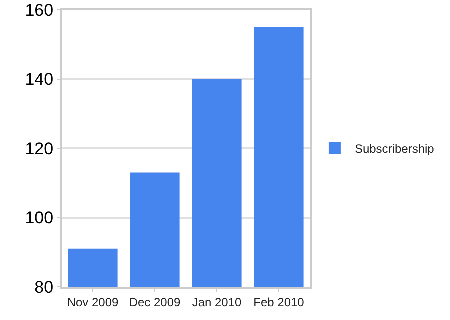 The width and height of the screenshot is (450, 320). I want to click on x-tick-label: Feb 2010, so click(279, 302).